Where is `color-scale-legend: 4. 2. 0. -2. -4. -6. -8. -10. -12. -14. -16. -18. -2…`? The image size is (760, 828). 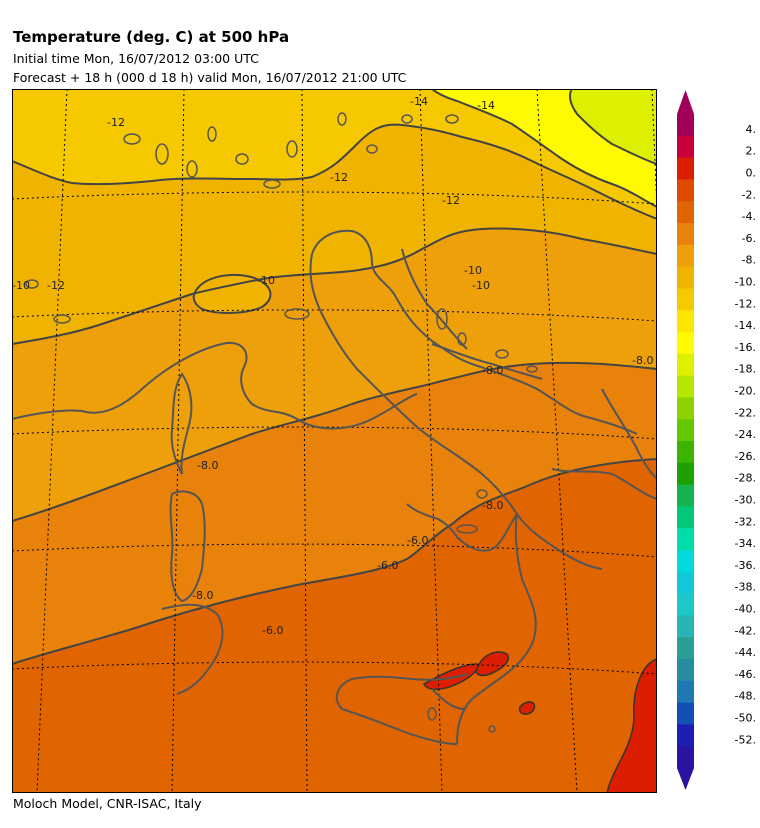
color-scale-legend: 4. 2. 0. -2. -4. -6. -8. -10. -12. -14. -16. -18. -2… is located at coordinates (717, 440).